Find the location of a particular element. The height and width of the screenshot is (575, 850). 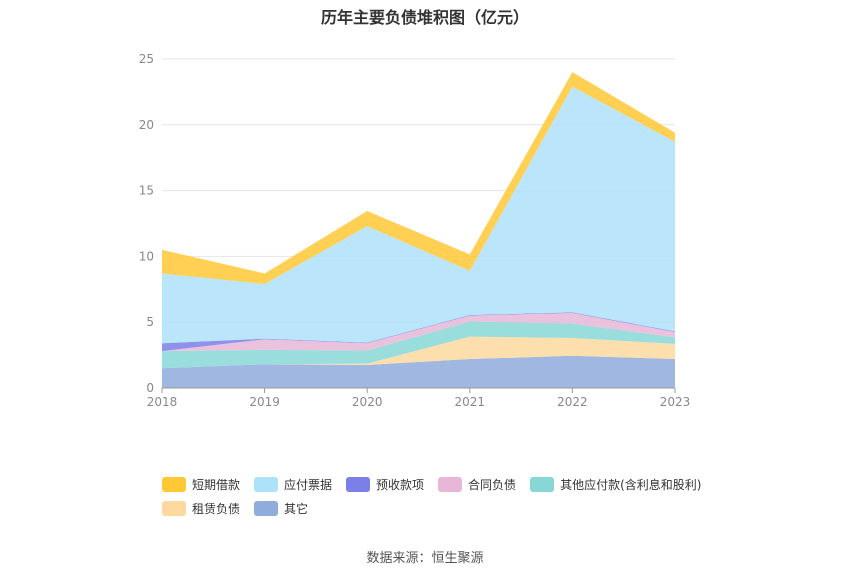

legend-item: 其他应付款(含利息和股利) is located at coordinates (615, 484).